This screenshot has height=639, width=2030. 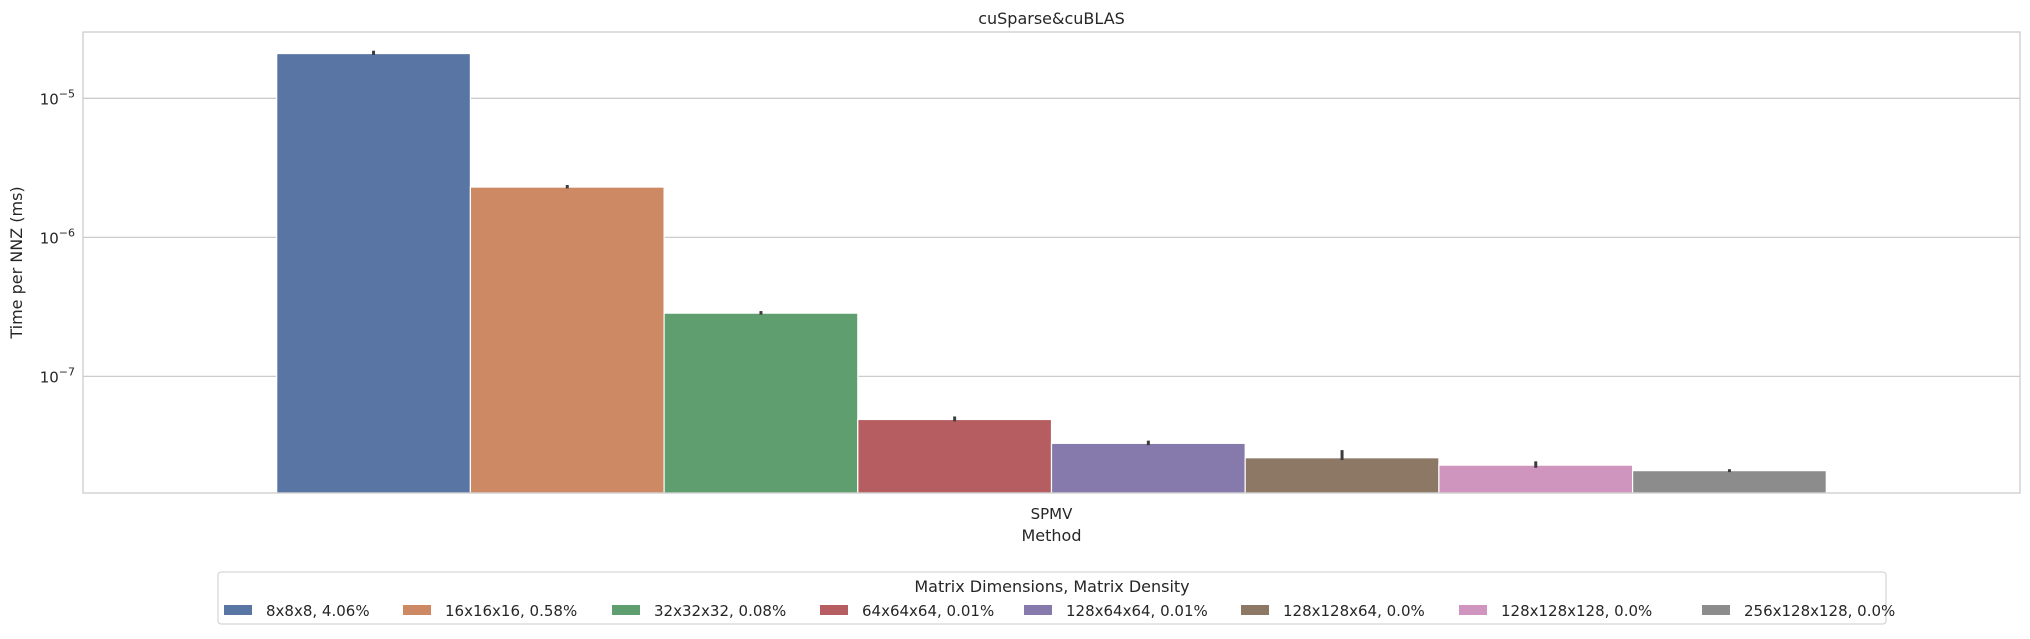 I want to click on legend-label: 256x128x128, 0.0%, so click(x=1819, y=611).